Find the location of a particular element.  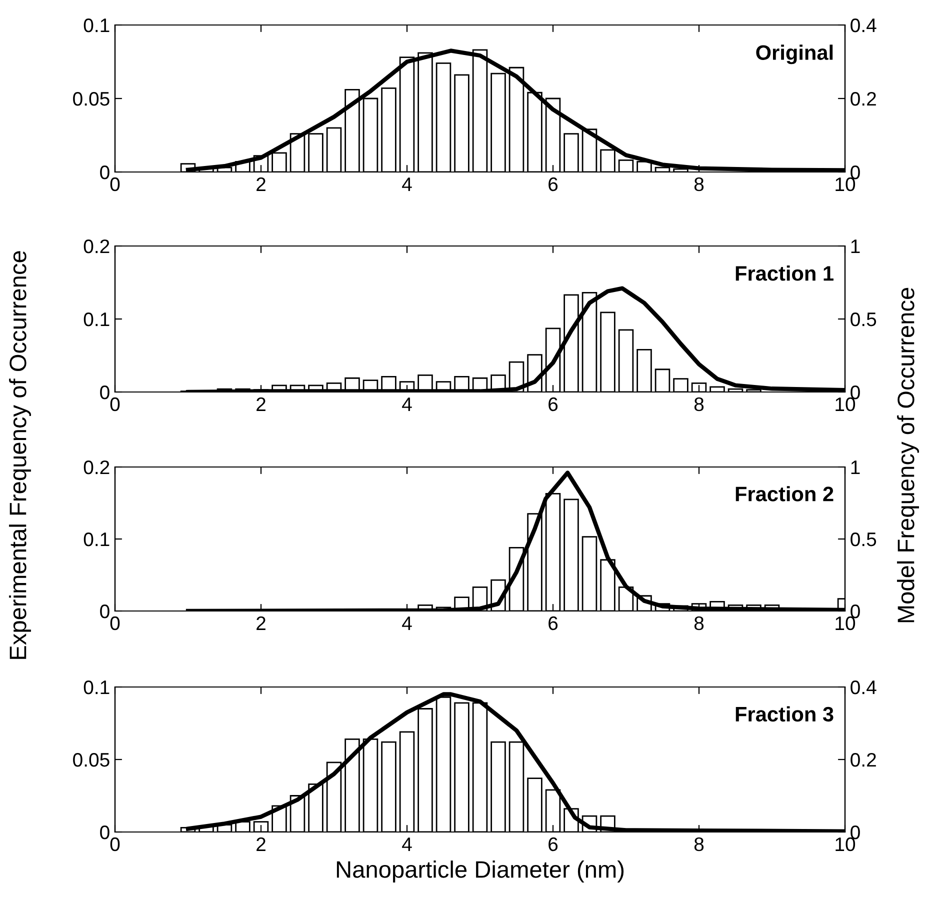

annotation: Fraction 1 is located at coordinates (785, 273).